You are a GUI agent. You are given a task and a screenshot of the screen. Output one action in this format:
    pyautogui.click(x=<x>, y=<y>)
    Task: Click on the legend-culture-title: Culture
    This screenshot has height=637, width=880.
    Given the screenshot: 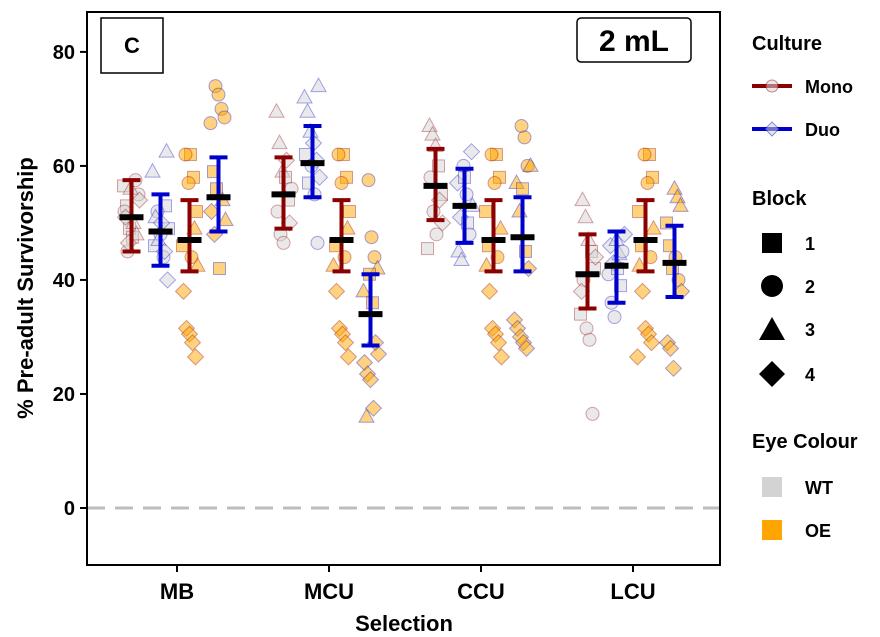 What is the action you would take?
    pyautogui.click(x=787, y=44)
    